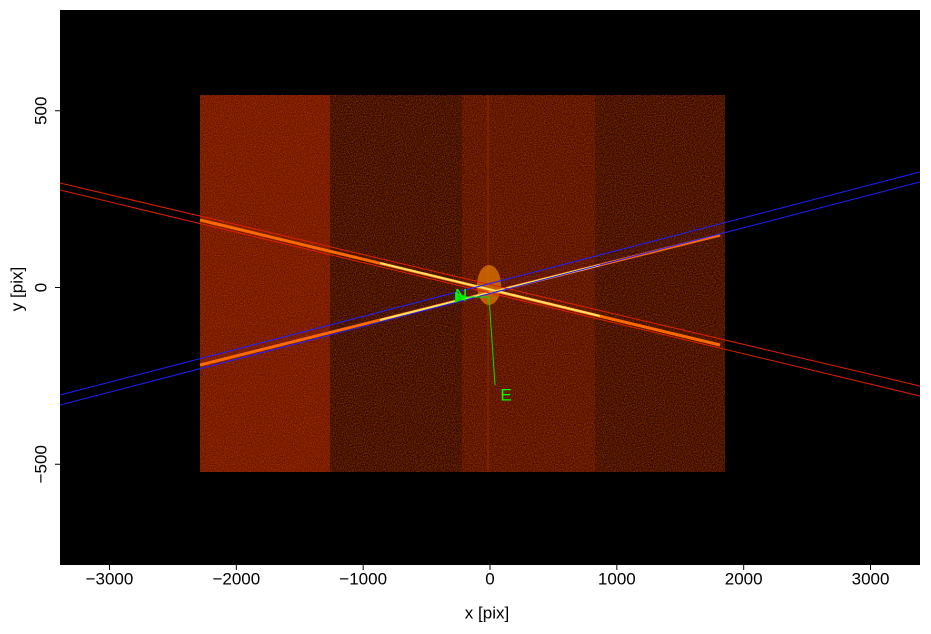 The height and width of the screenshot is (634, 931). I want to click on streak, so click(490, 289).